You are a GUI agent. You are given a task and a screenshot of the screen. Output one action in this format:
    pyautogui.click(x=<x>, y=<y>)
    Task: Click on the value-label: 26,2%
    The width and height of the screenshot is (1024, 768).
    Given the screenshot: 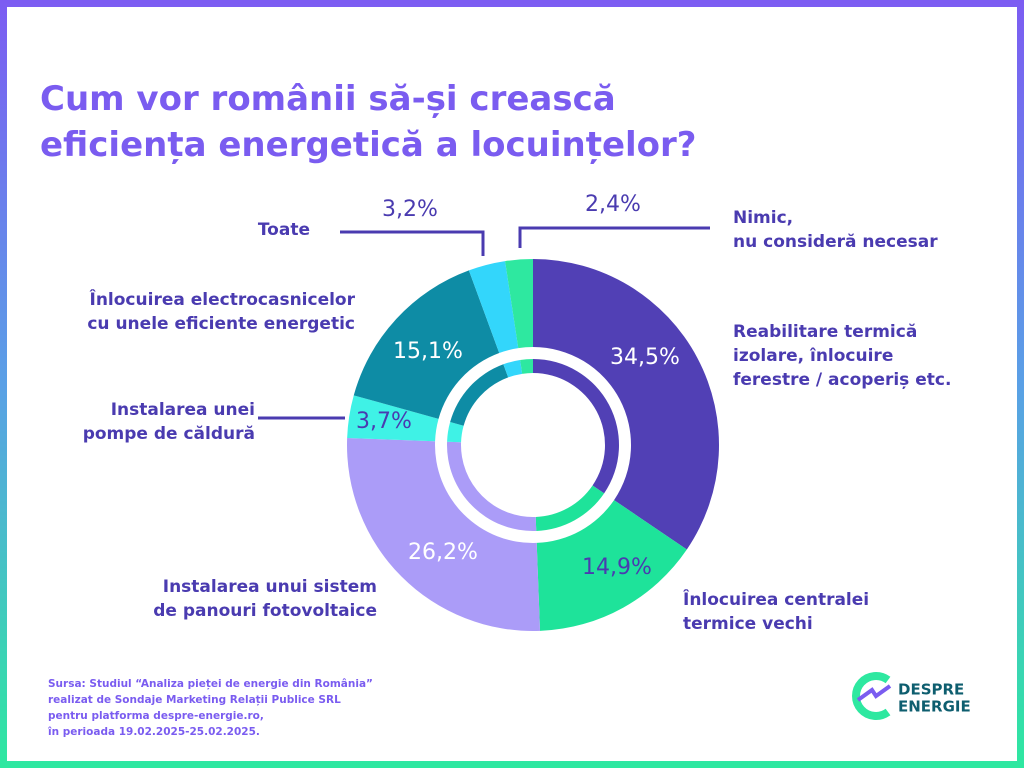 What is the action you would take?
    pyautogui.click(x=443, y=552)
    